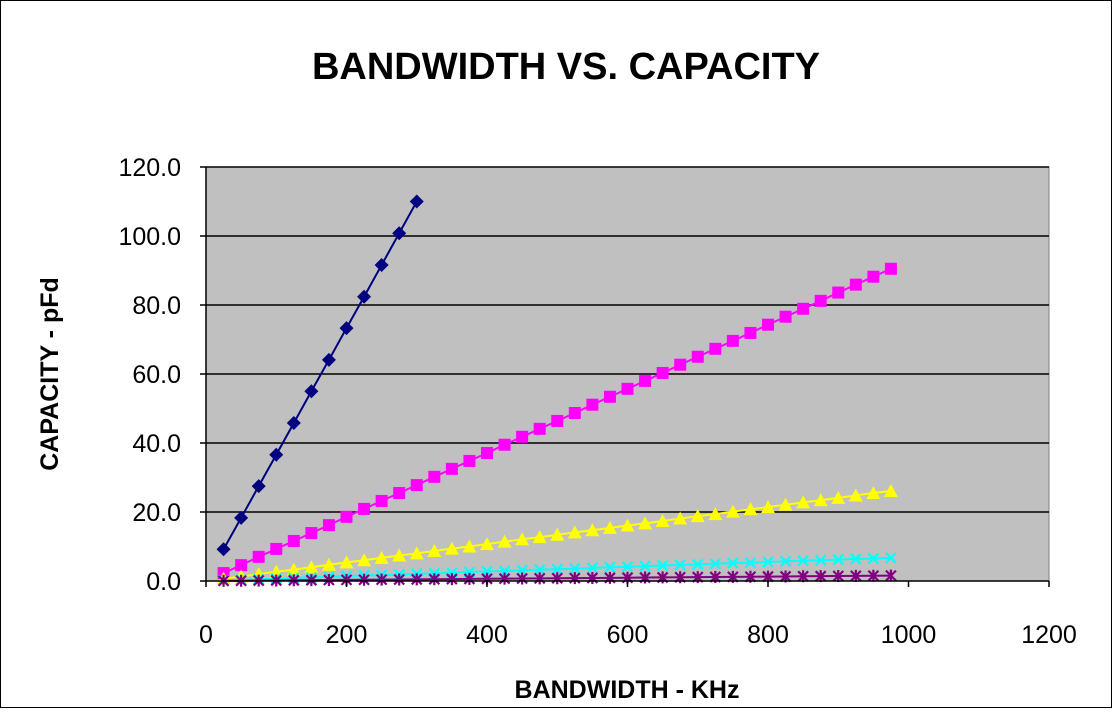 The image size is (1112, 712). Describe the element at coordinates (162, 375) in the screenshot. I see `y-tick-labels: 0.0 20.0 40.0 60.0 80.0 100.0 120.0` at that location.